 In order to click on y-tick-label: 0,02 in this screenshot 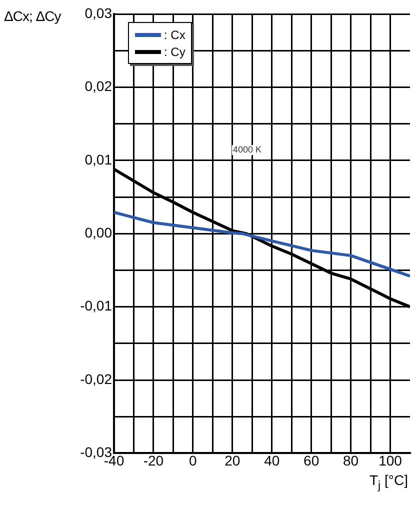, I will do `click(98, 86)`.